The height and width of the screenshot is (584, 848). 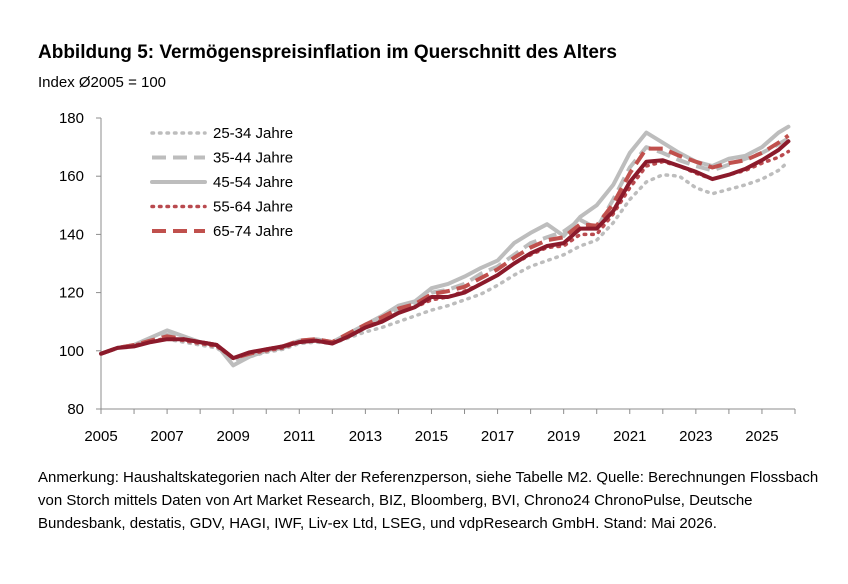 What do you see at coordinates (253, 231) in the screenshot?
I see `legend-label: 65-74 Jahre` at bounding box center [253, 231].